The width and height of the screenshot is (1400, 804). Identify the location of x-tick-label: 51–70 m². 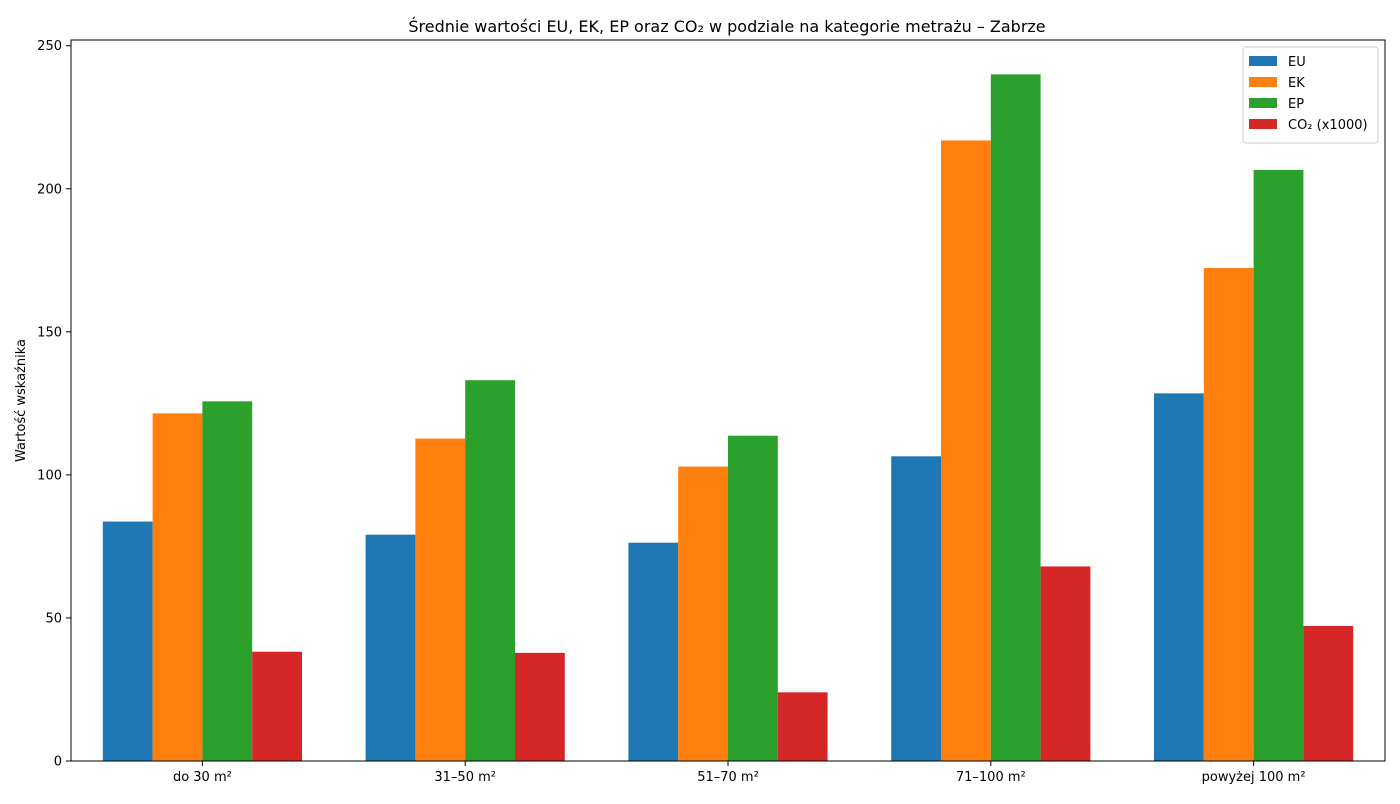
(728, 777).